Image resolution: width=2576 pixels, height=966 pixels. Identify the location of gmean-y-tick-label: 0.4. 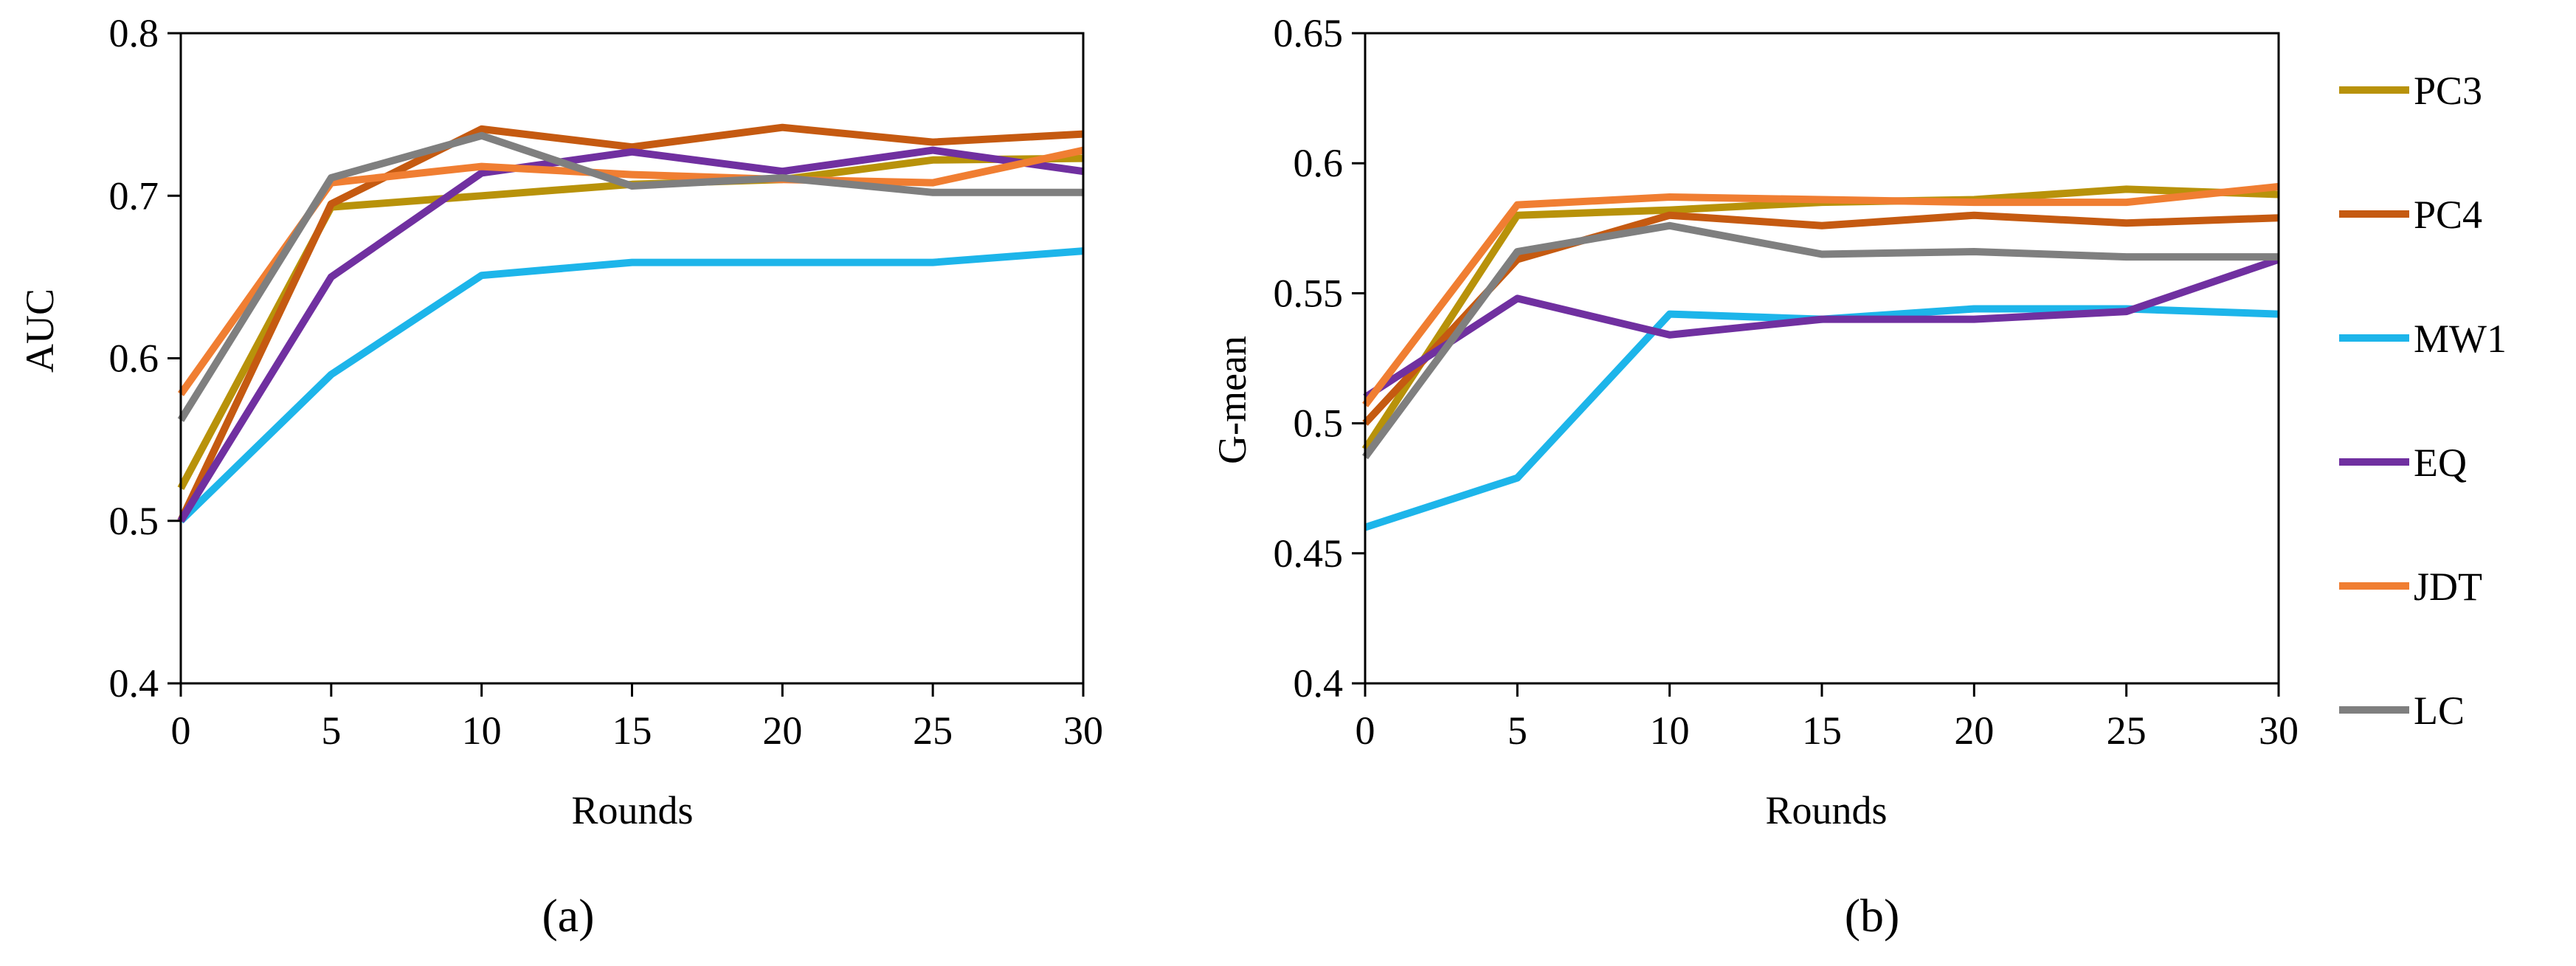
(1319, 683).